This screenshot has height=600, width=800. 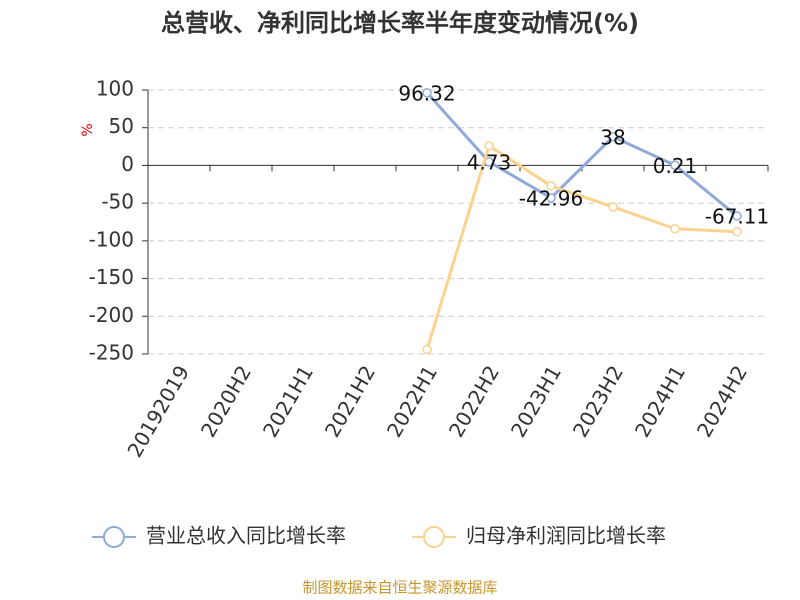 What do you see at coordinates (127, 164) in the screenshot?
I see `y-tick-label: 0` at bounding box center [127, 164].